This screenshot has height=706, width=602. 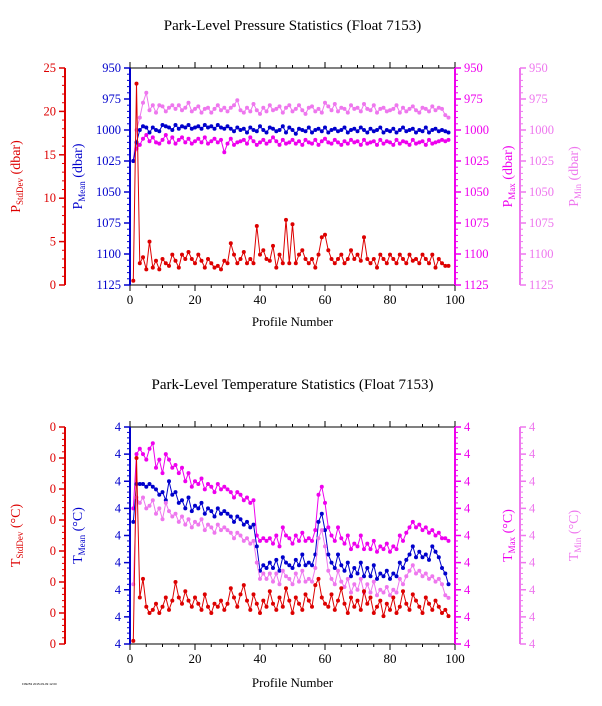 I want to click on max-tick-label: 4, so click(x=467, y=617).